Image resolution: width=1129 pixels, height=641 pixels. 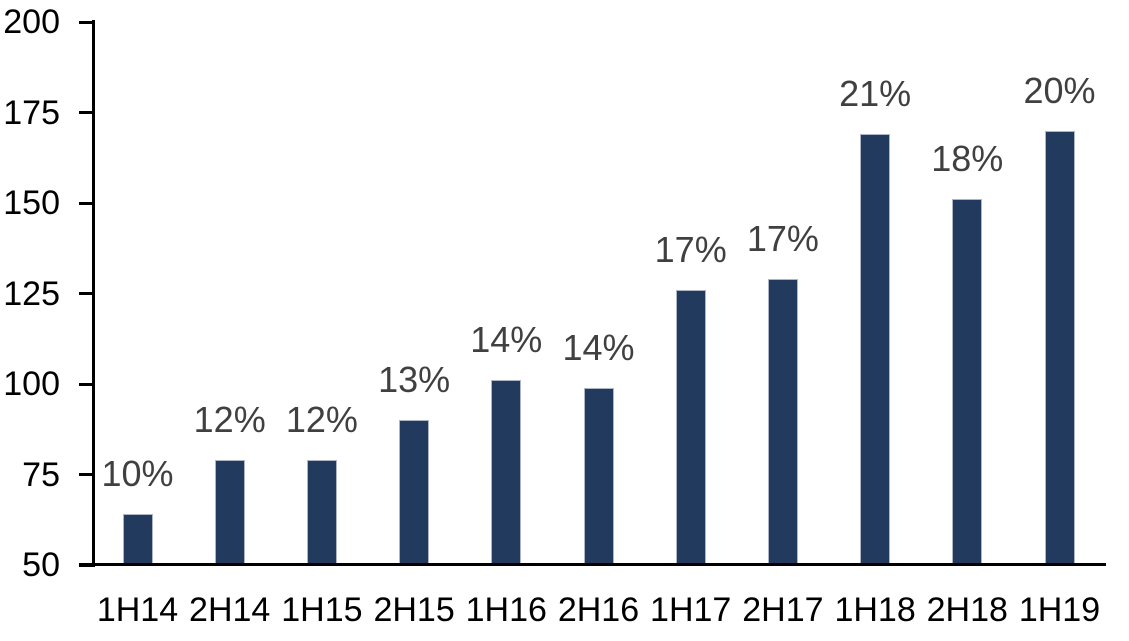 I want to click on y-axis-label: 125, so click(x=31, y=293).